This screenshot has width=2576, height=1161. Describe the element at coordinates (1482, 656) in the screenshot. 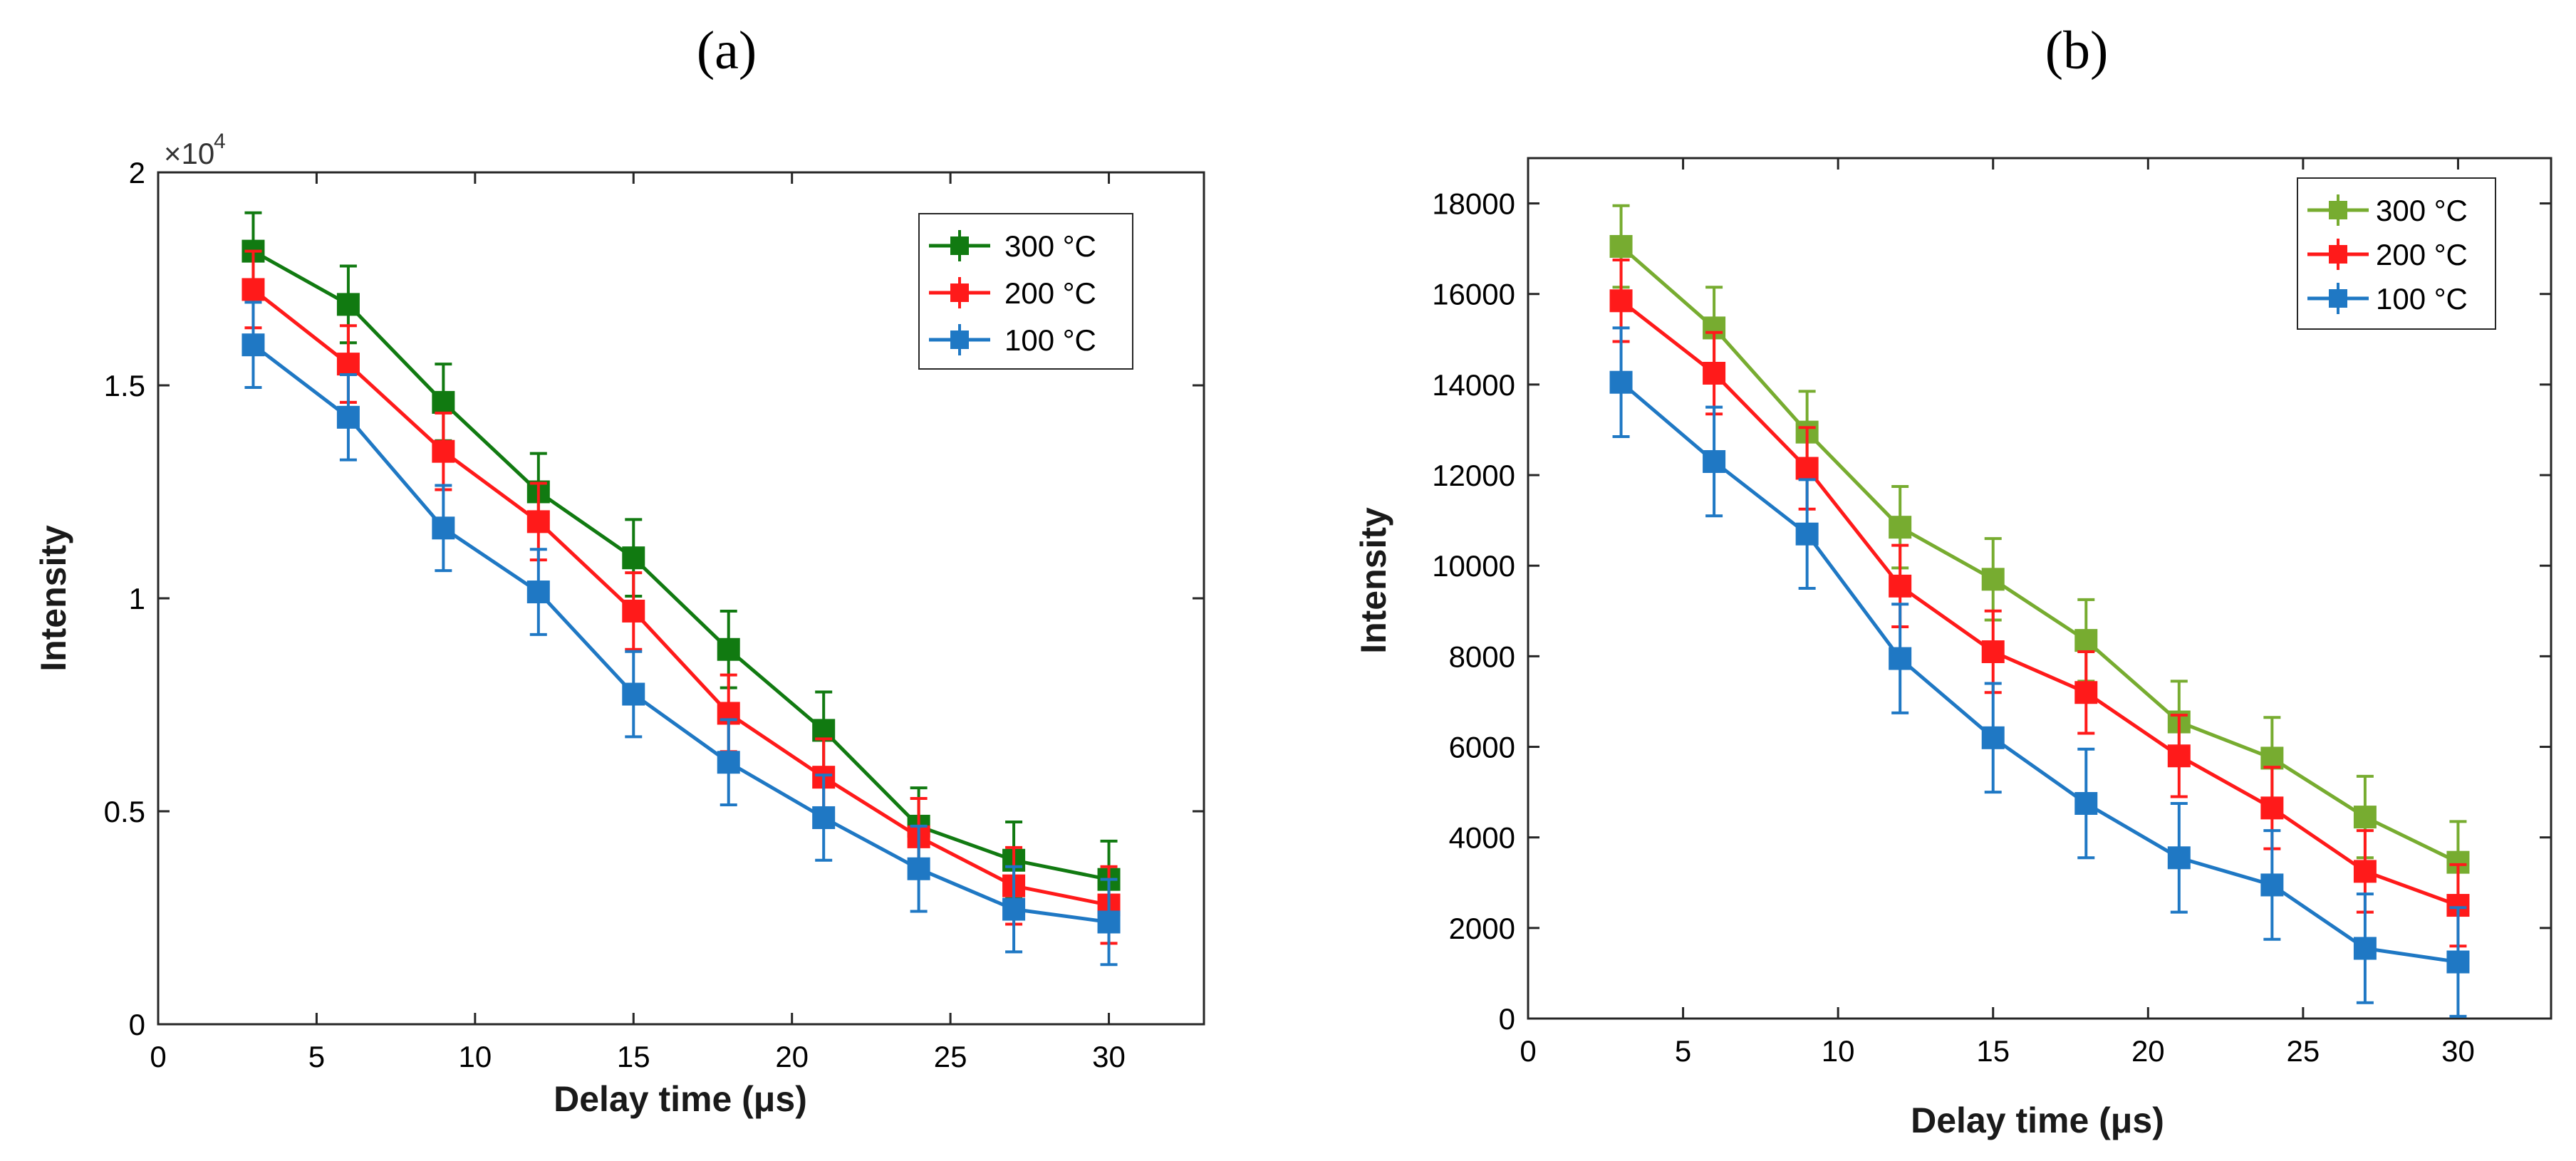

I see `y-tick-label: 8000` at that location.